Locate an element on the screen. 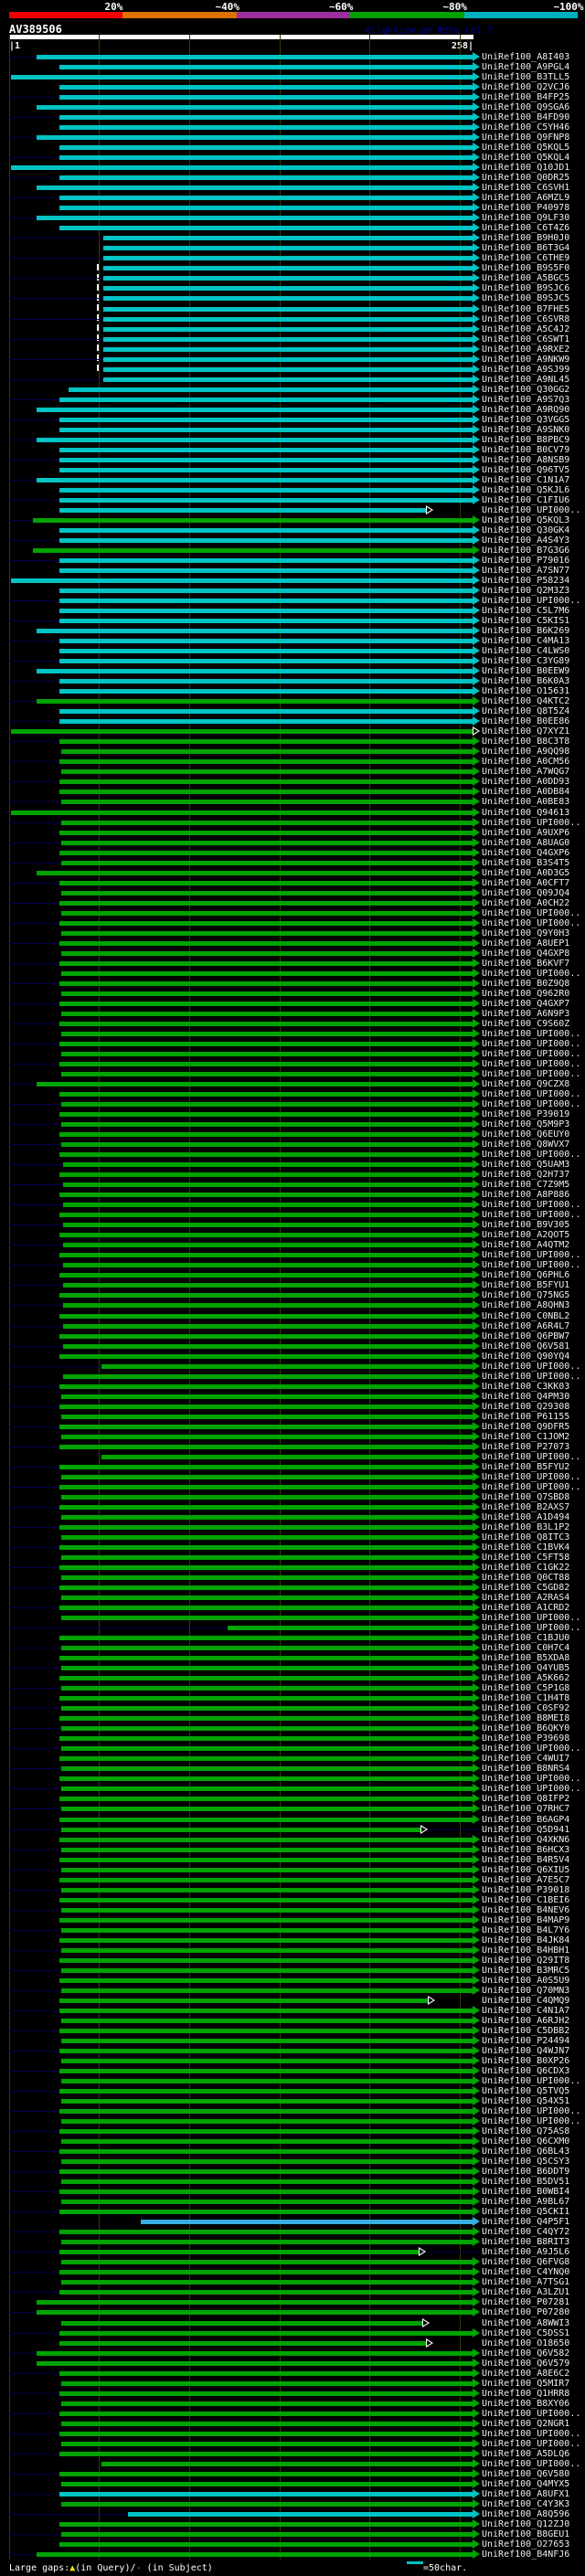  hit-label: UniRef100_A0CFT7 is located at coordinates (526, 882).